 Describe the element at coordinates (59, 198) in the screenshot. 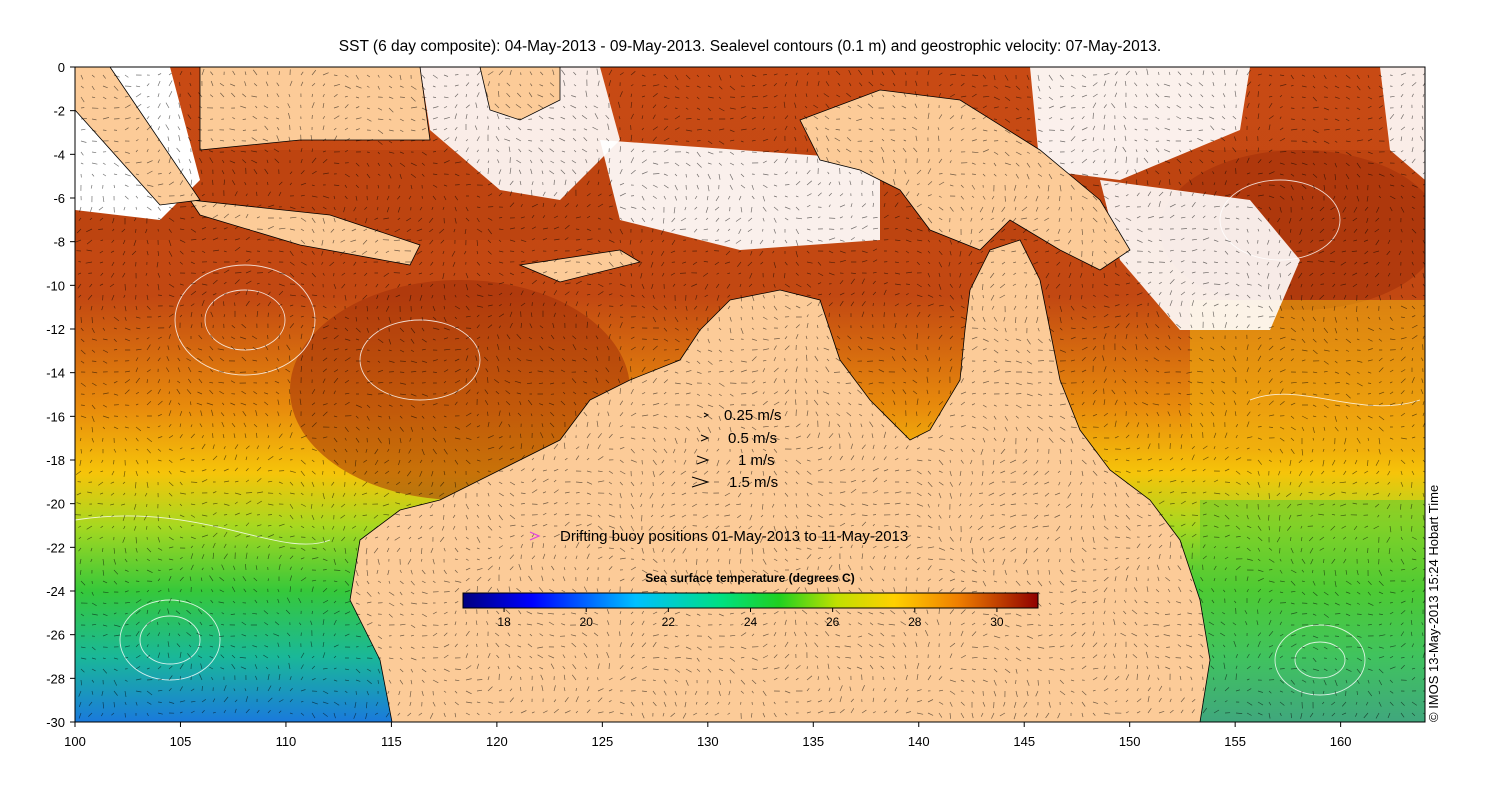

I see `y-tick-label: -6` at that location.